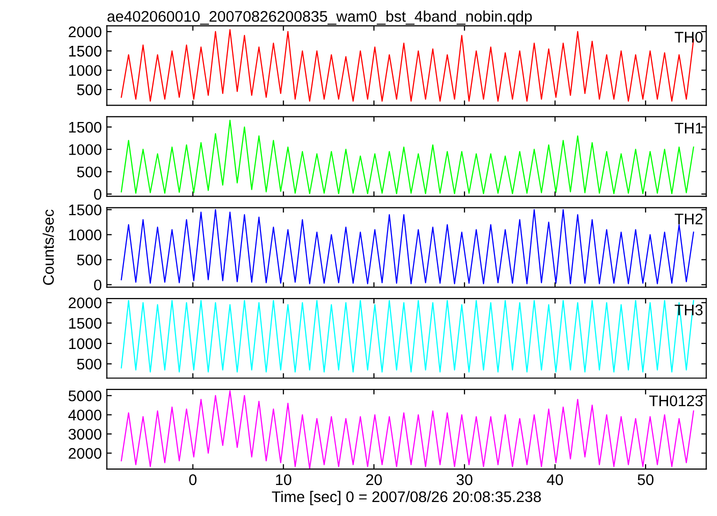 The image size is (717, 516). Describe the element at coordinates (646, 480) in the screenshot. I see `x-tick-label: 50` at that location.